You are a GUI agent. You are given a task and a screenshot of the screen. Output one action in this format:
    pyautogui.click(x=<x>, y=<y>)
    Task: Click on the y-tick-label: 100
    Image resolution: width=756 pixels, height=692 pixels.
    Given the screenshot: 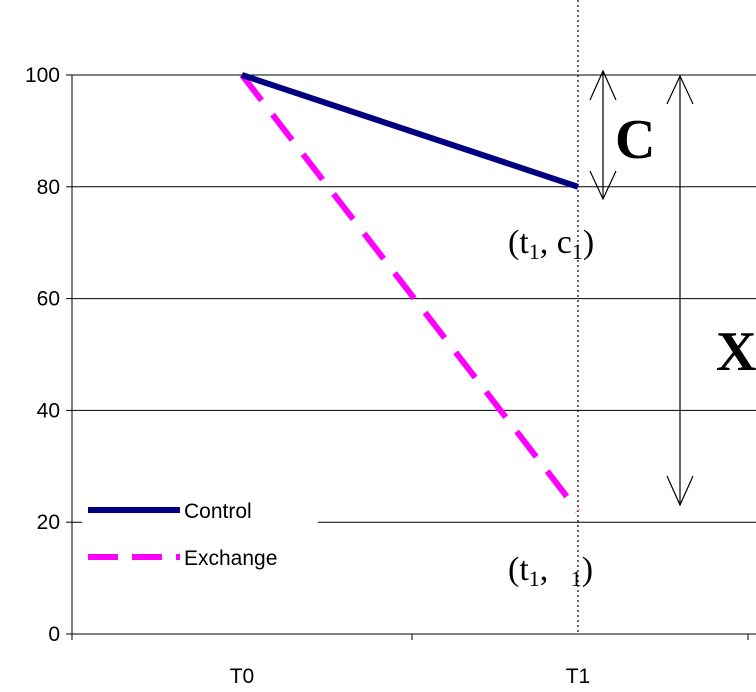 What is the action you would take?
    pyautogui.click(x=42, y=75)
    